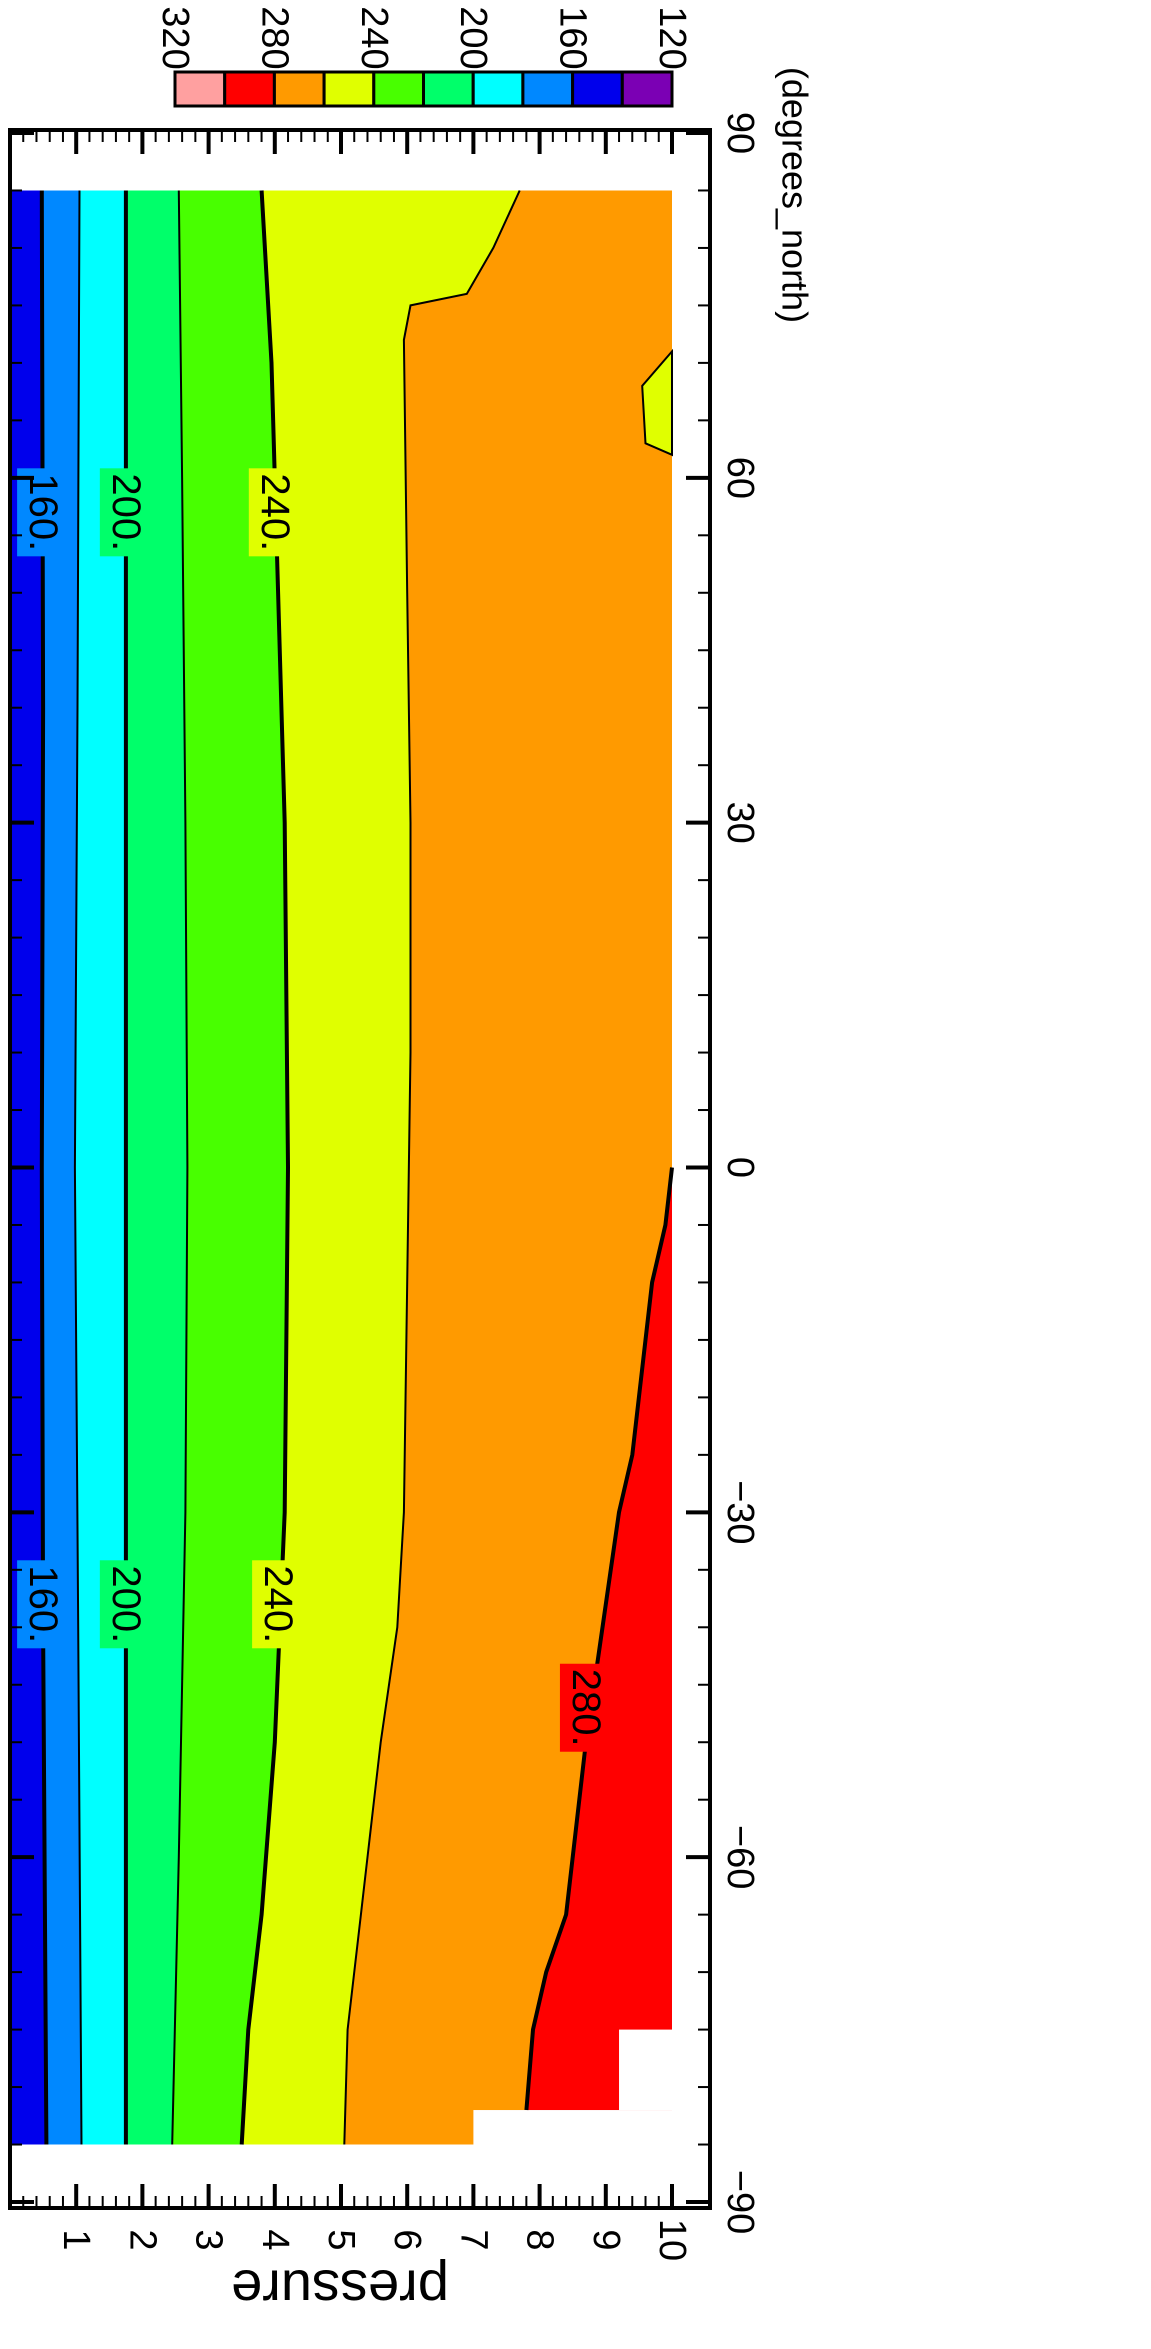  What do you see at coordinates (740, 1512) in the screenshot?
I see `latitude-tick-label: −30` at bounding box center [740, 1512].